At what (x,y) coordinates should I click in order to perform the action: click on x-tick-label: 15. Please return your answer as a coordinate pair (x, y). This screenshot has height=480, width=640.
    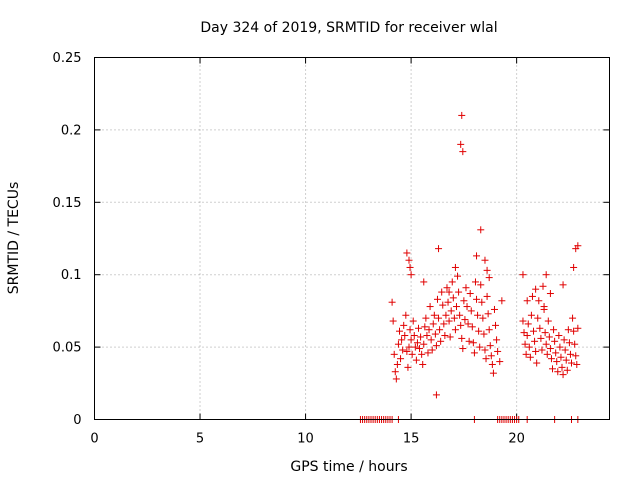
    Looking at the image, I should click on (411, 439).